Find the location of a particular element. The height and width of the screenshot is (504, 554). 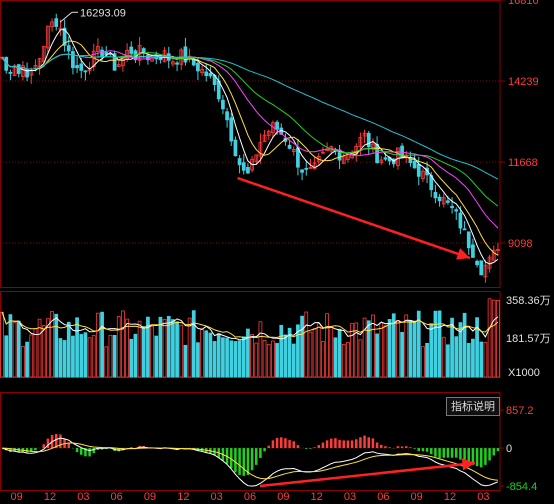

macd-dea-line is located at coordinates (250, 461).